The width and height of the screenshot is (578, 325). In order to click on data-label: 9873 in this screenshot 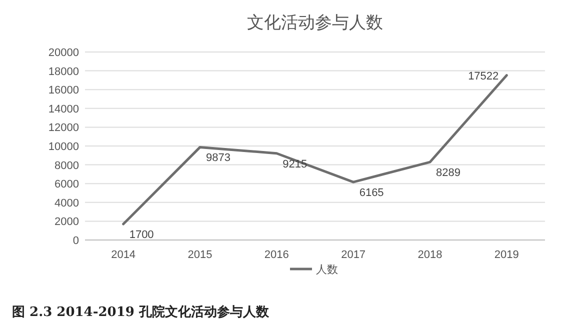, I will do `click(218, 158)`.